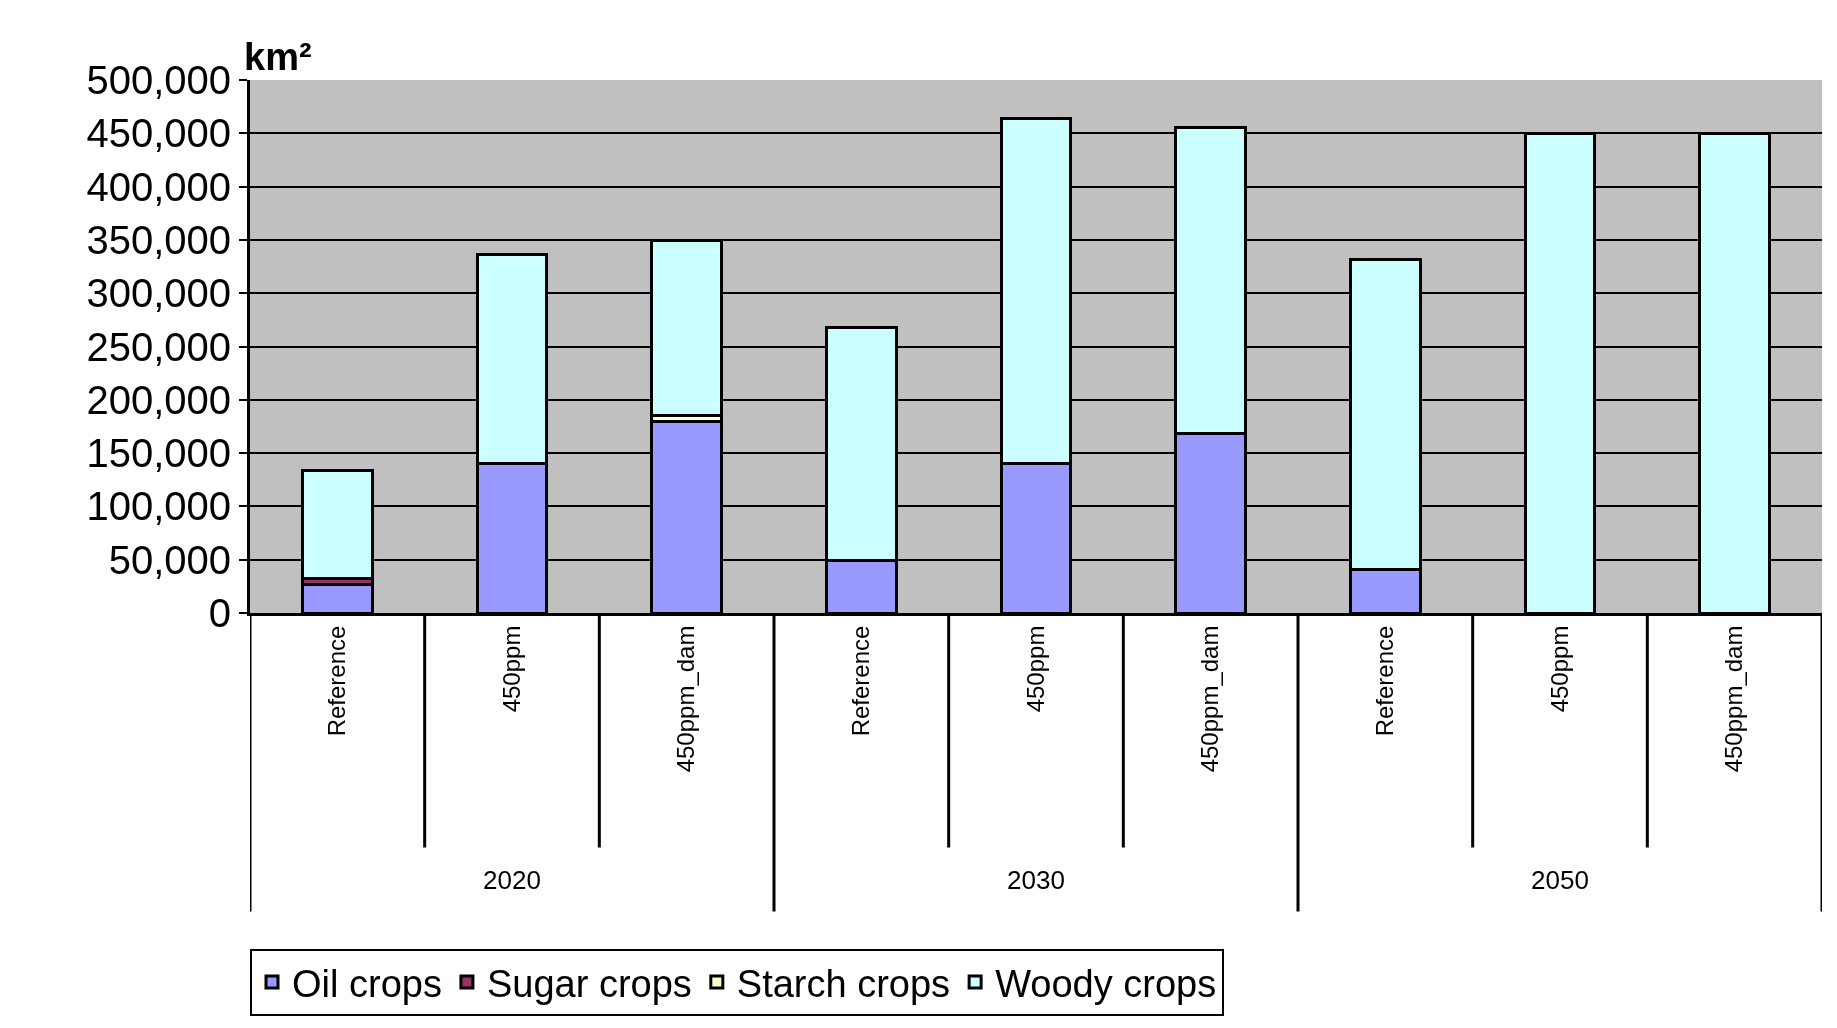 Image resolution: width=1837 pixels, height=1028 pixels. I want to click on y-tick-label: 100,000, so click(158, 506).